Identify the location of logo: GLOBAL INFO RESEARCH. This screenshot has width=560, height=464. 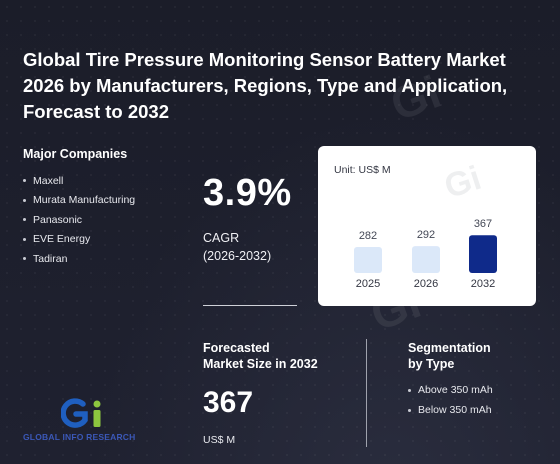
(84, 422).